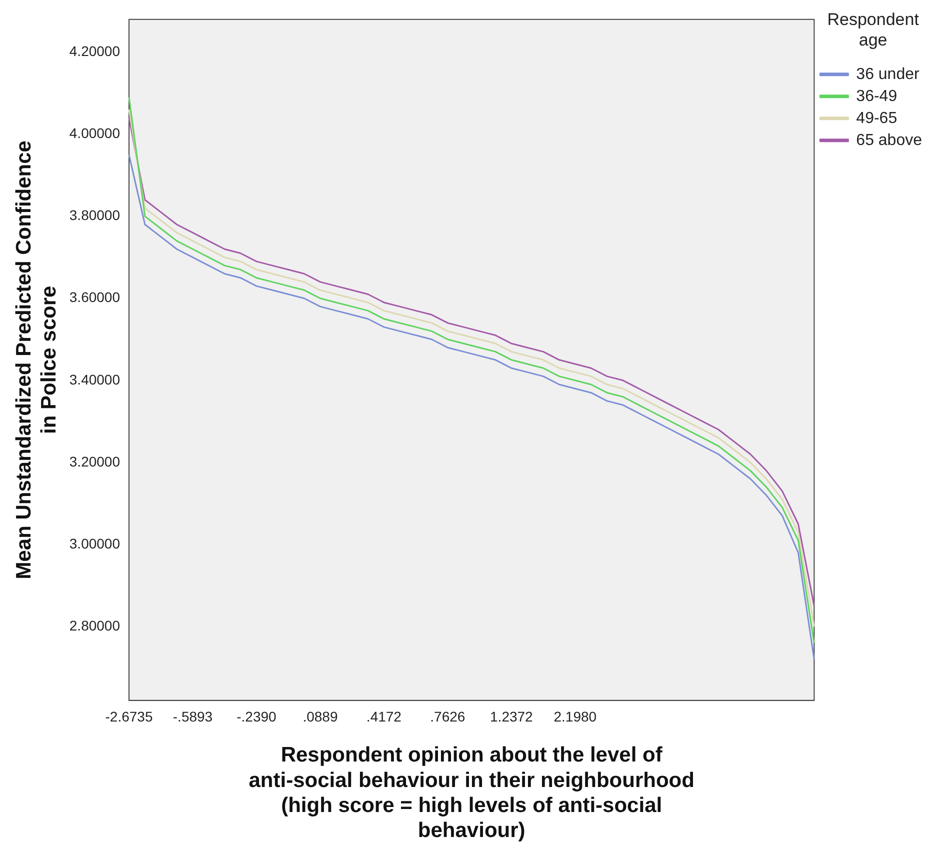 Image resolution: width=948 pixels, height=850 pixels. I want to click on y-tick-label: 3.20000, so click(94, 461).